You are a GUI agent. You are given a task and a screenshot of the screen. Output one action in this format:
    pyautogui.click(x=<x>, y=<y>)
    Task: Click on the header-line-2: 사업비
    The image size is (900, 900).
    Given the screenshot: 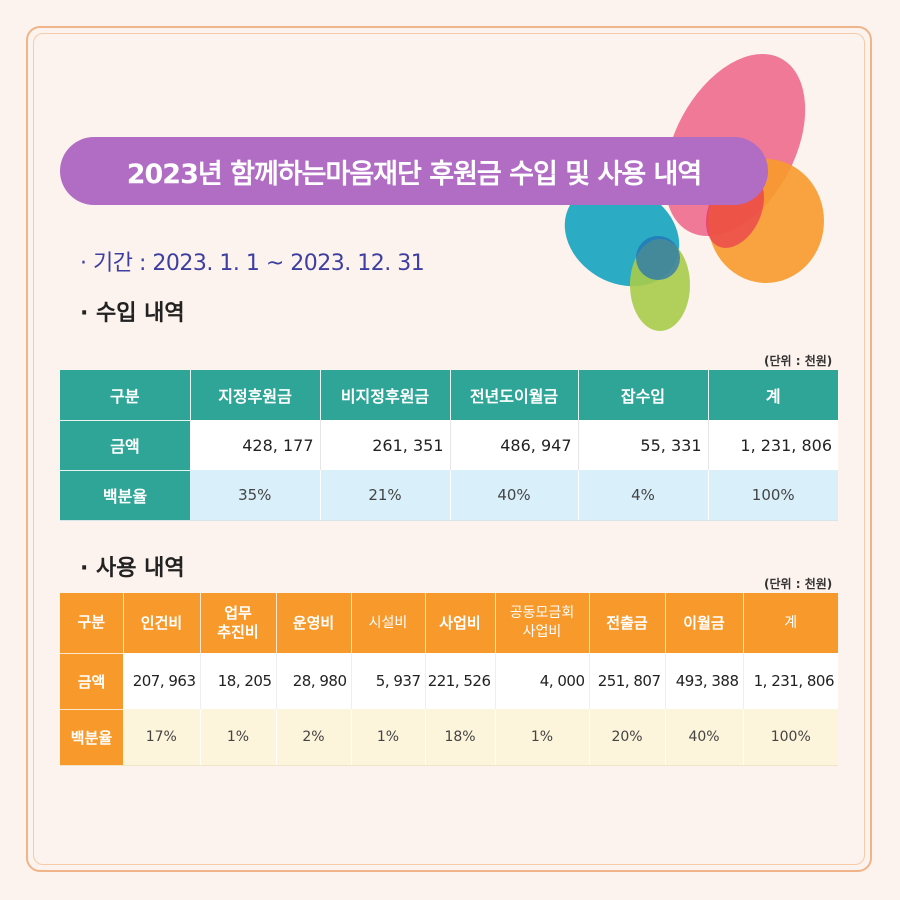 What is the action you would take?
    pyautogui.click(x=542, y=632)
    